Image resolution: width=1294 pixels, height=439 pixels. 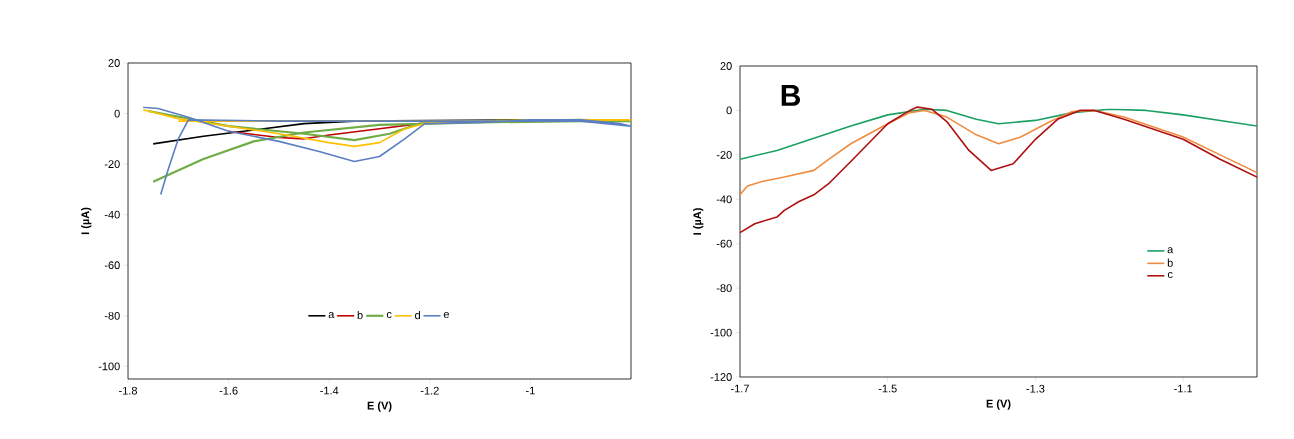 I want to click on x-tick-label: -1.5, so click(x=887, y=388).